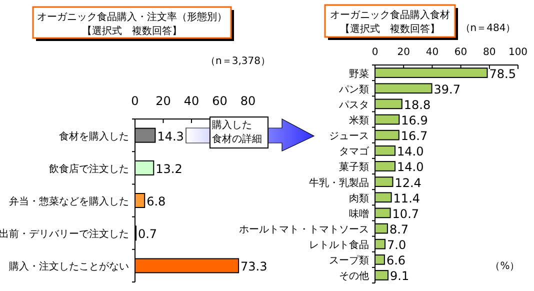 The image size is (534, 291). I want to click on y-tick-label: ホールトマト・トマトソース, so click(304, 230).